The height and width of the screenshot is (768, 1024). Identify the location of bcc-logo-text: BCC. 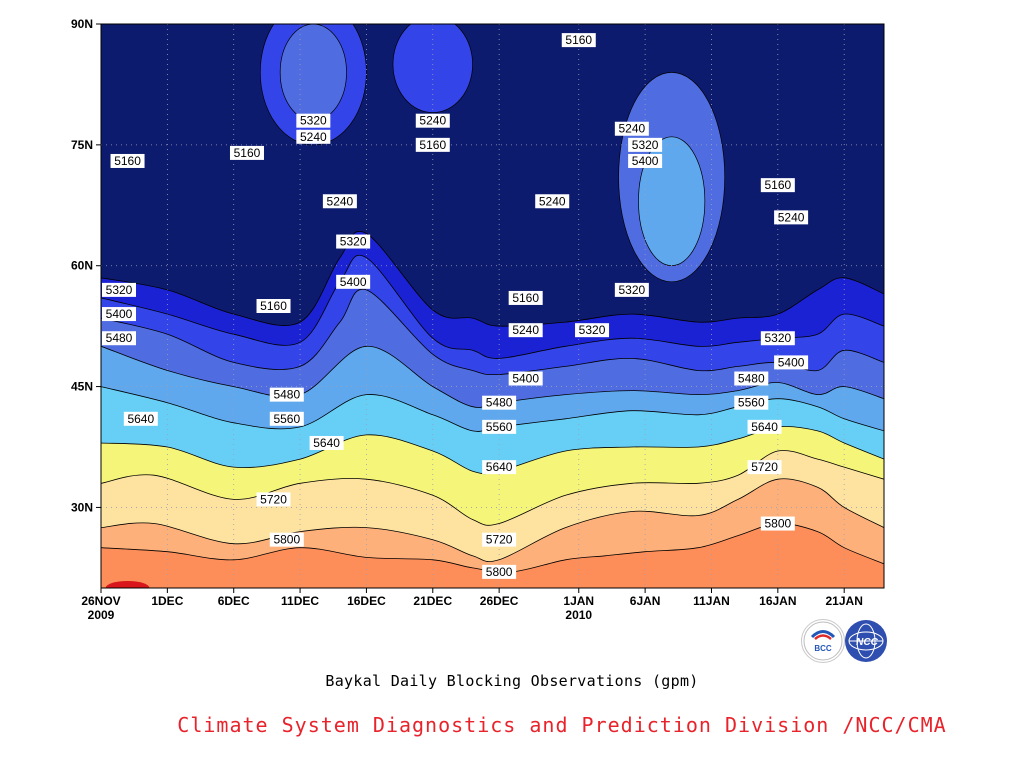
(823, 648).